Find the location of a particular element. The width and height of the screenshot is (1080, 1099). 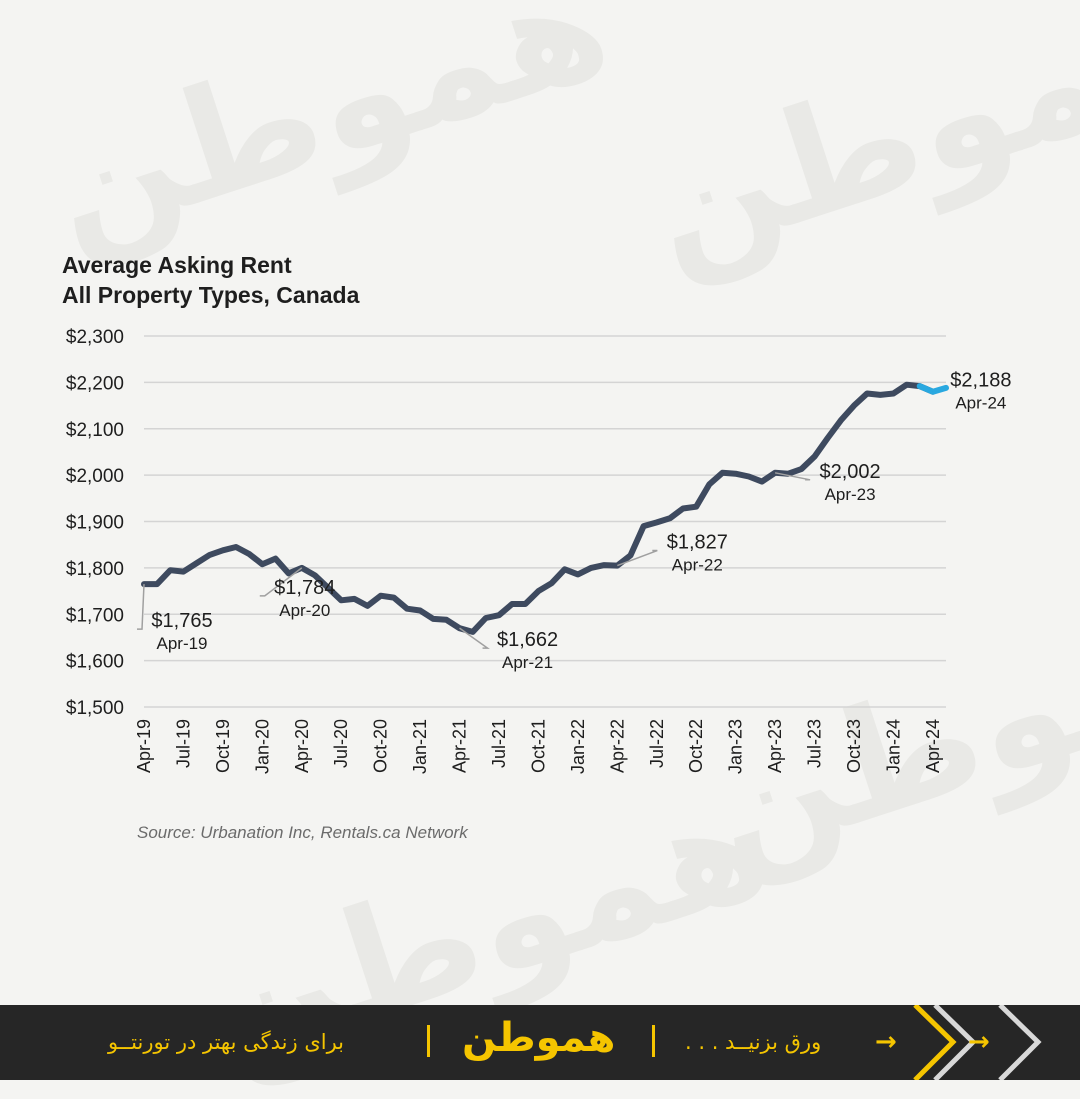

y-tick-label: $1,600 is located at coordinates (95, 662).